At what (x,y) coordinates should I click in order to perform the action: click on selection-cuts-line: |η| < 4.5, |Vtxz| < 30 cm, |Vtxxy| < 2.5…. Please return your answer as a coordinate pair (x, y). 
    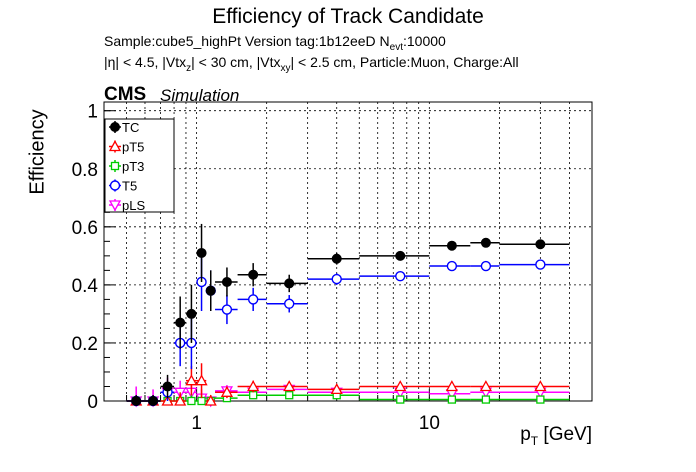
    Looking at the image, I should click on (311, 64).